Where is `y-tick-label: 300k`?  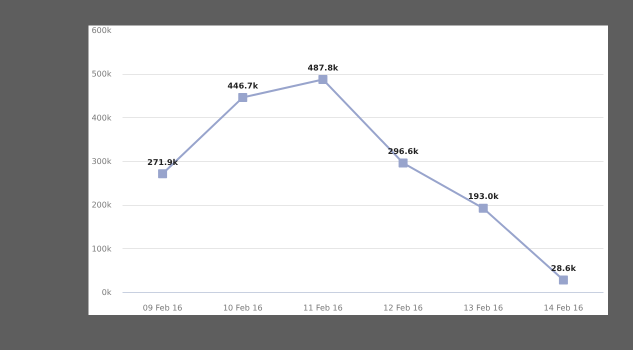
y-tick-label: 300k is located at coordinates (102, 161).